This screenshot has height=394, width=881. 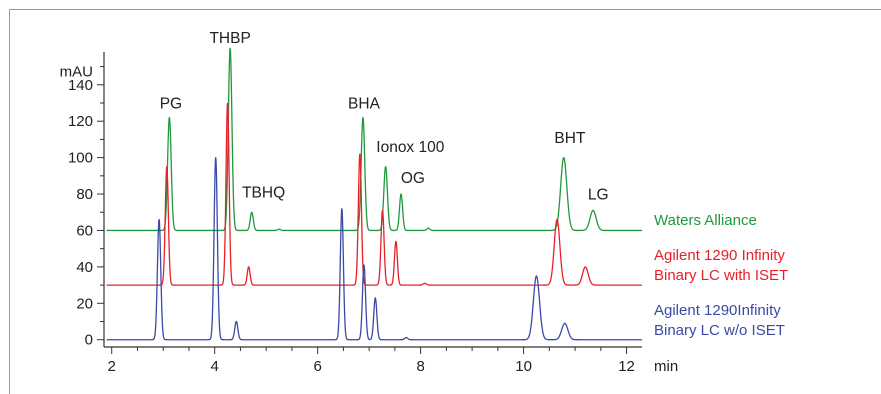 What do you see at coordinates (80, 158) in the screenshot?
I see `y-tick-label: 100` at bounding box center [80, 158].